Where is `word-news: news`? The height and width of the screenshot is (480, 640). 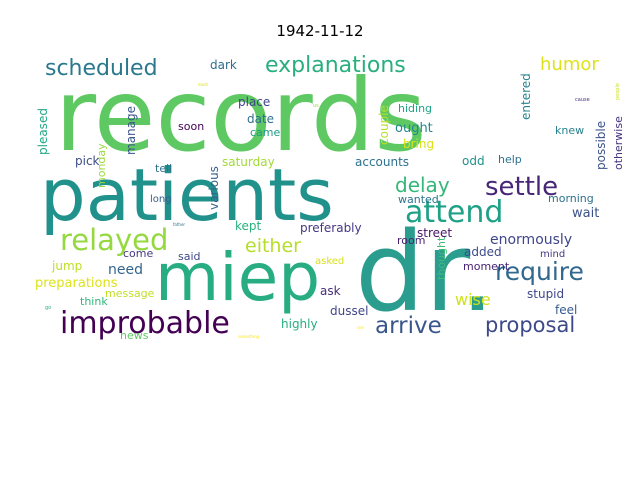
word-news: news is located at coordinates (134, 335).